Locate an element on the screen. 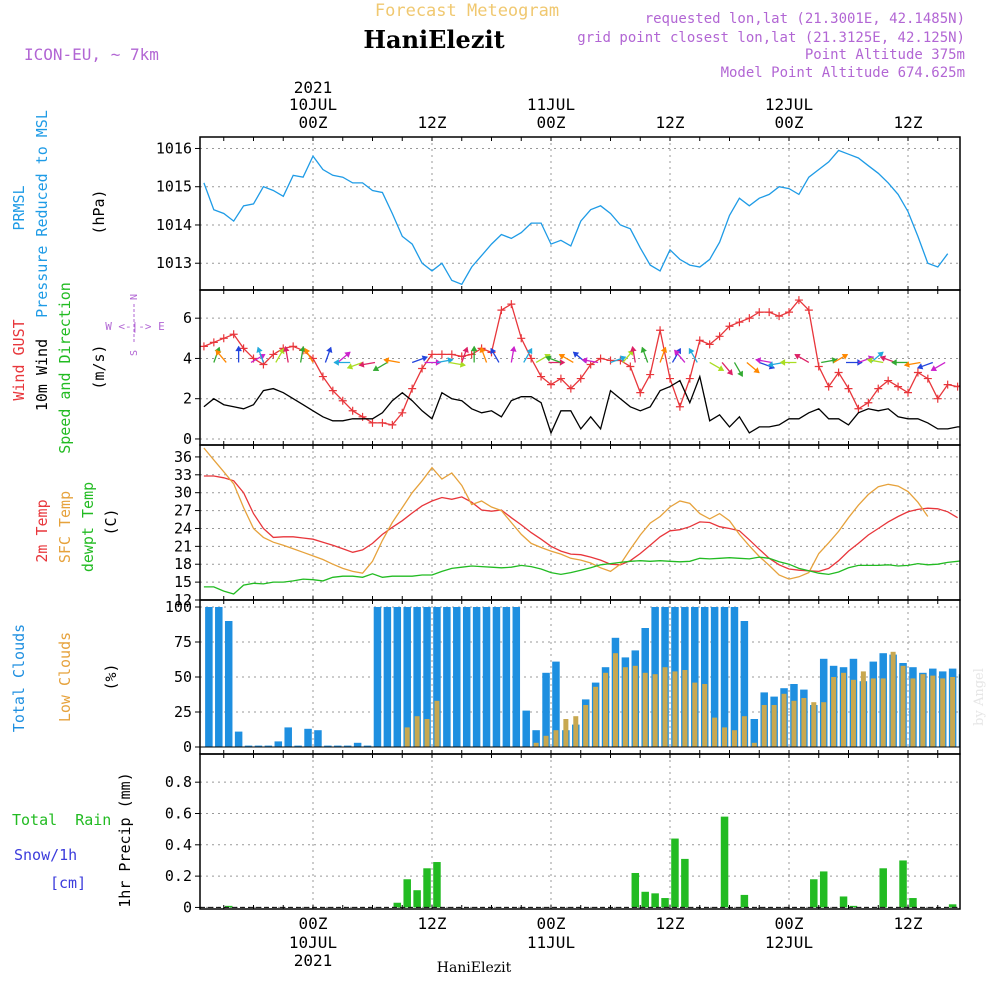  precipitation-y-tick-label: 0.6 is located at coordinates (178, 813).